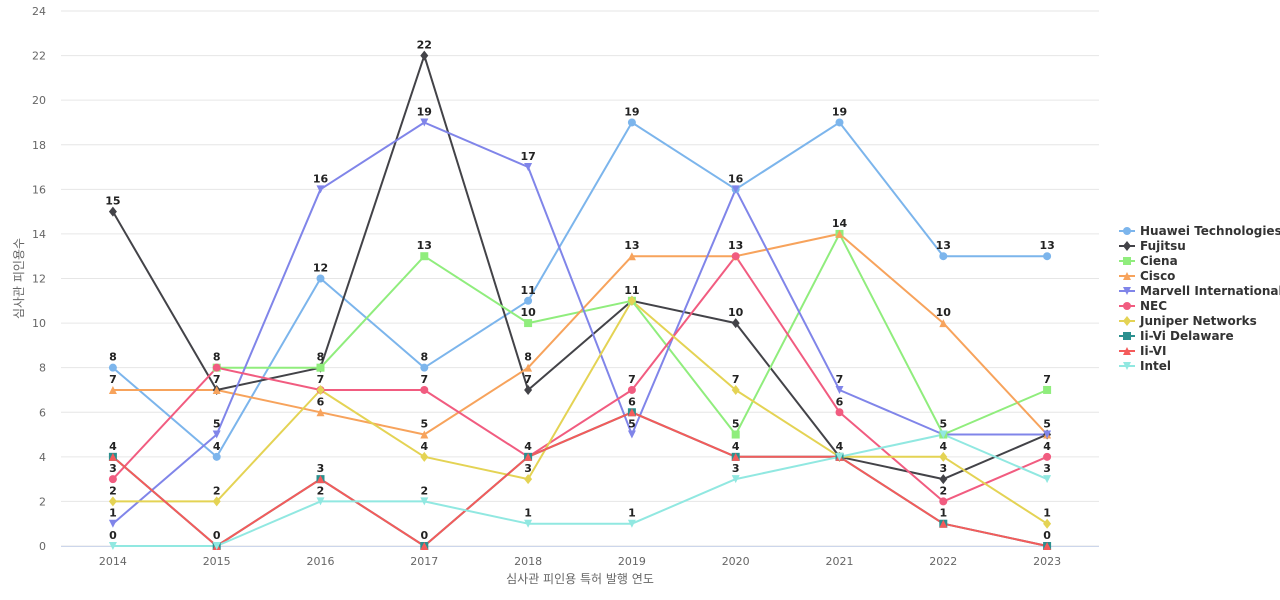  What do you see at coordinates (1187, 336) in the screenshot?
I see `legend-label: Ii-Vi Delaware` at bounding box center [1187, 336].